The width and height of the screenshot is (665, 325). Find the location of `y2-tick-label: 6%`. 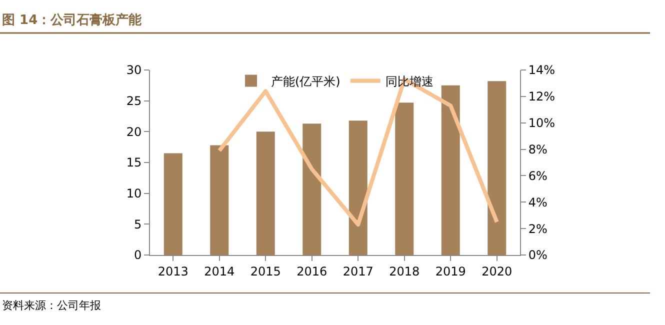

y2-tick-label: 6% is located at coordinates (538, 175).